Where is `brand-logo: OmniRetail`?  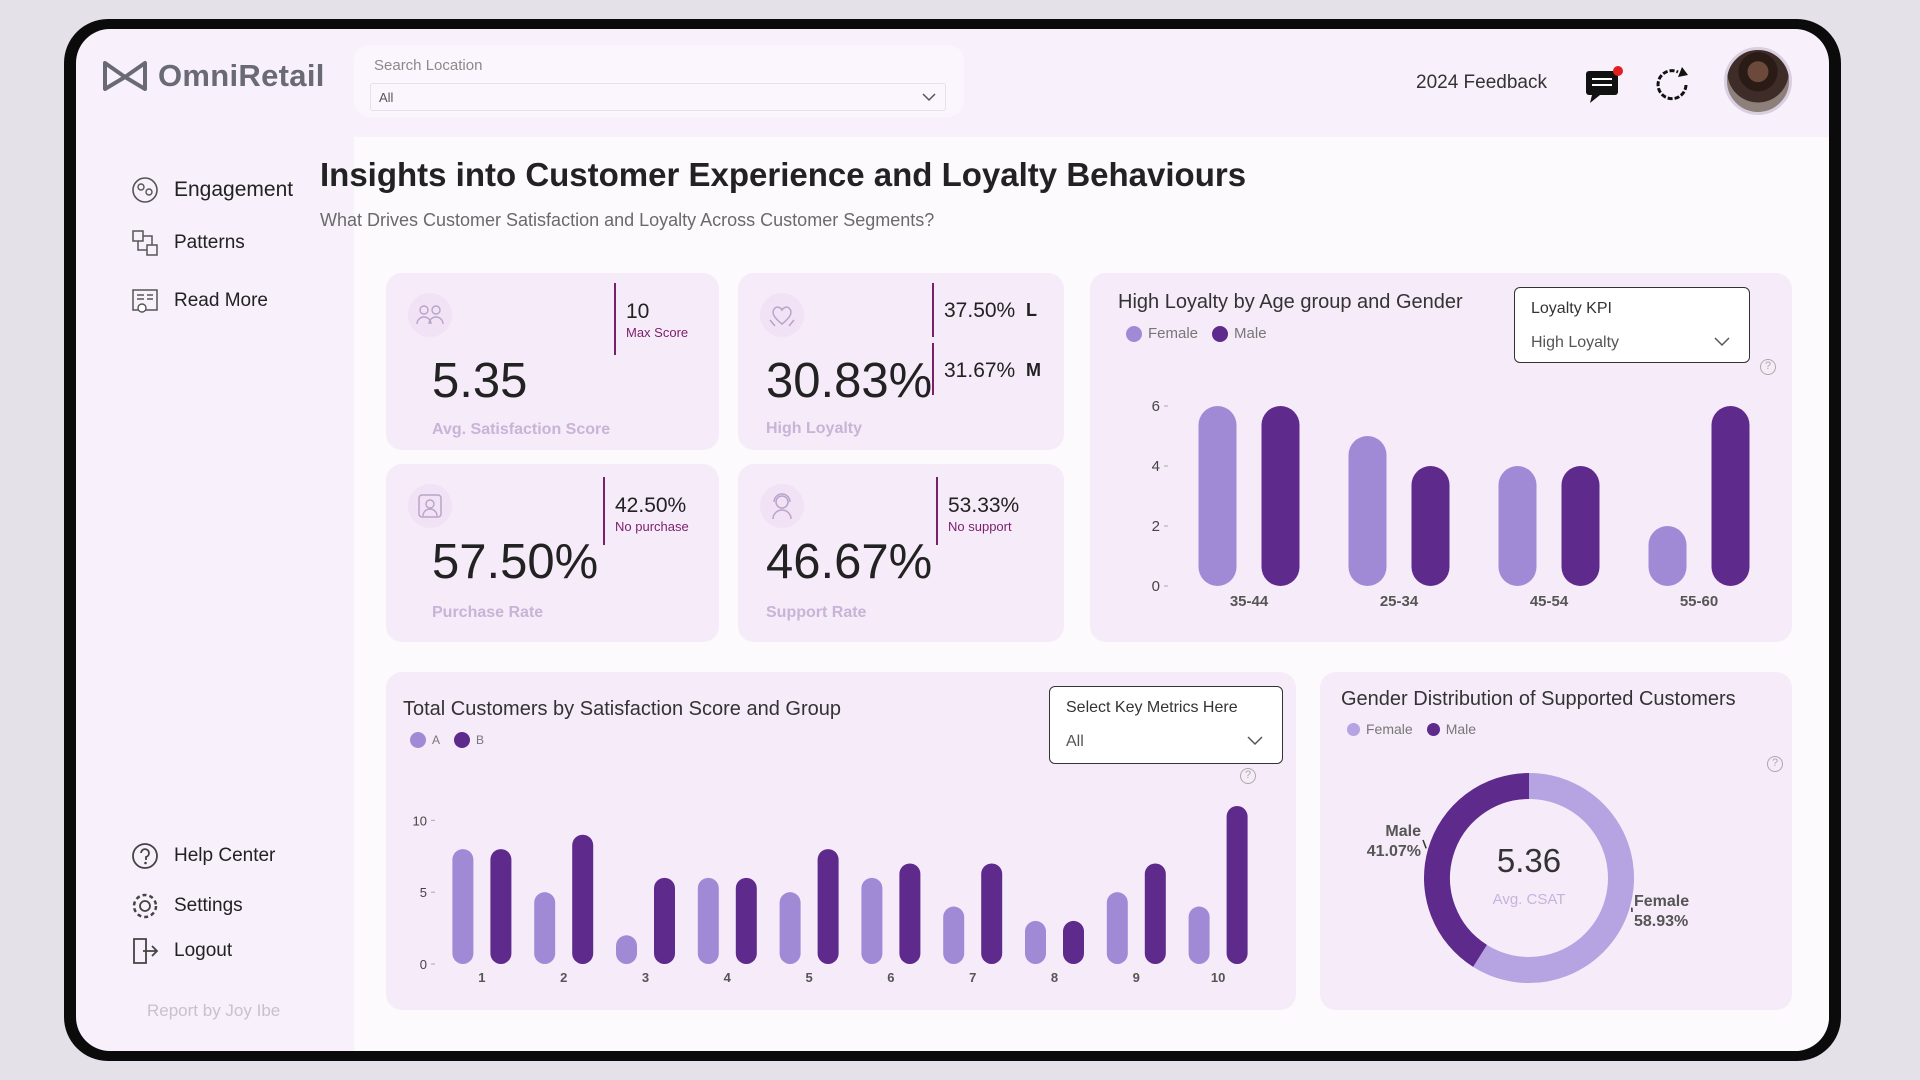 brand-logo: OmniRetail is located at coordinates (213, 76).